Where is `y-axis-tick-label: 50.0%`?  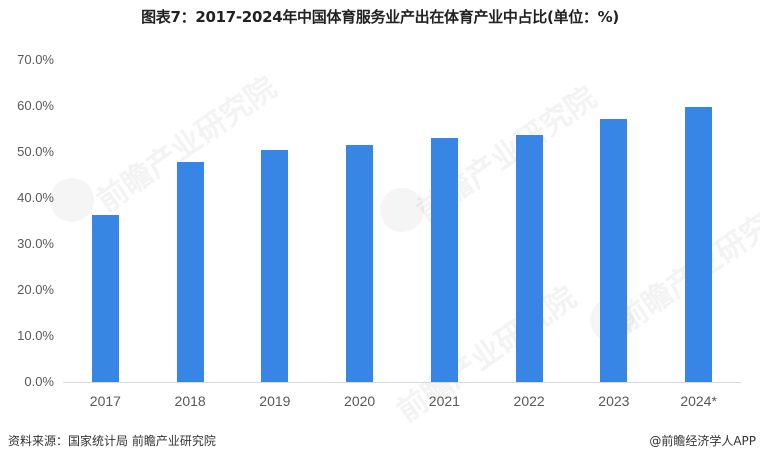
y-axis-tick-label: 50.0% is located at coordinates (35, 151).